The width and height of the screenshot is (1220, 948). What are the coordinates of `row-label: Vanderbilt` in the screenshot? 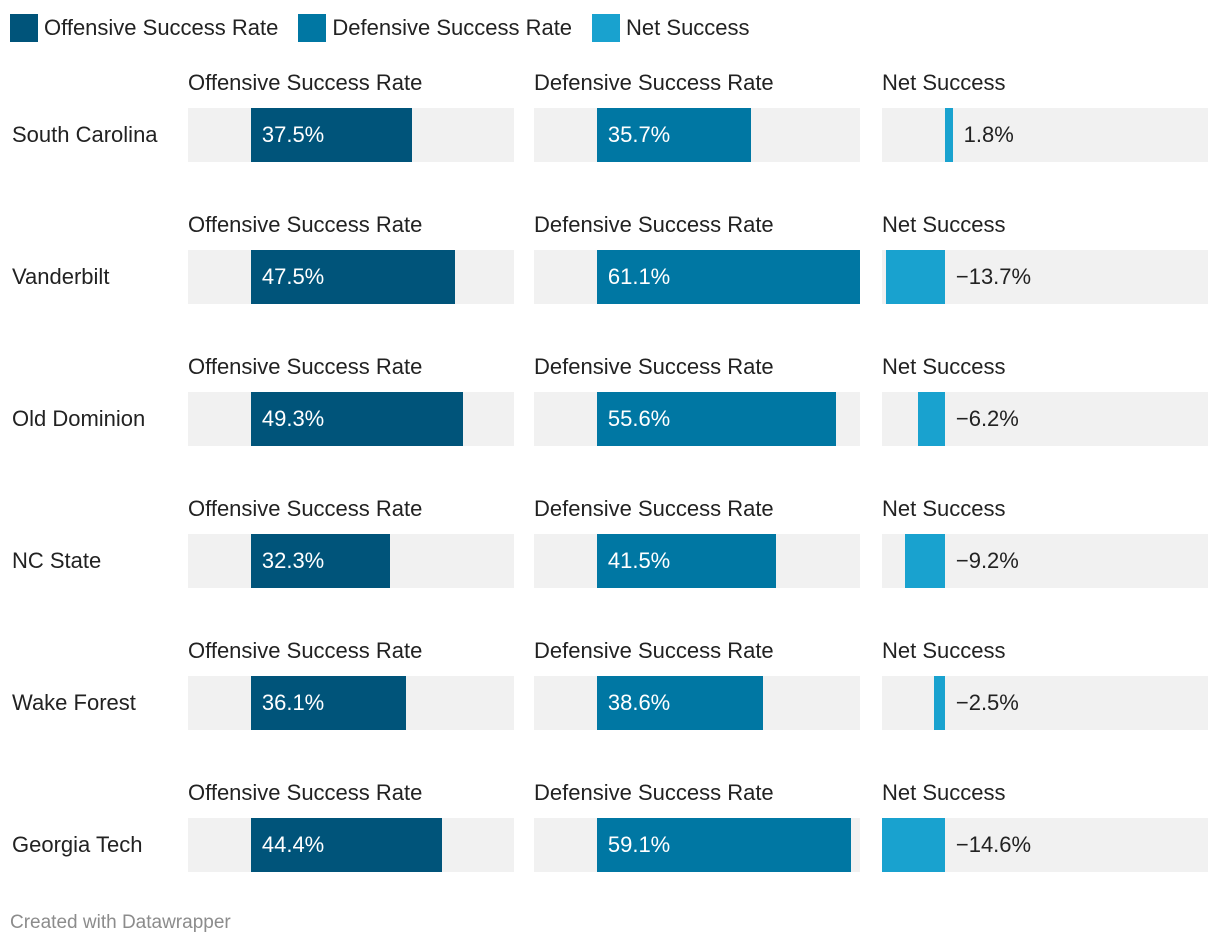 It's located at (61, 276).